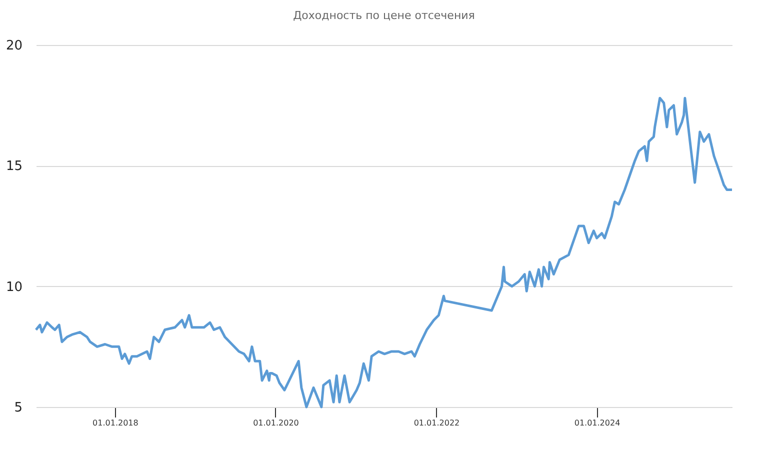 Image resolution: width=758 pixels, height=452 pixels. I want to click on chart-title: Доходность по цене отсечения, so click(384, 15).